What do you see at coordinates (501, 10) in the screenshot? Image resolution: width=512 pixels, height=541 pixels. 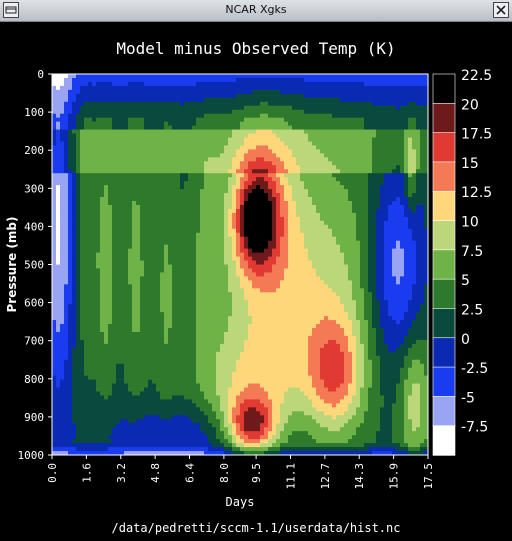 I see `close-button` at bounding box center [501, 10].